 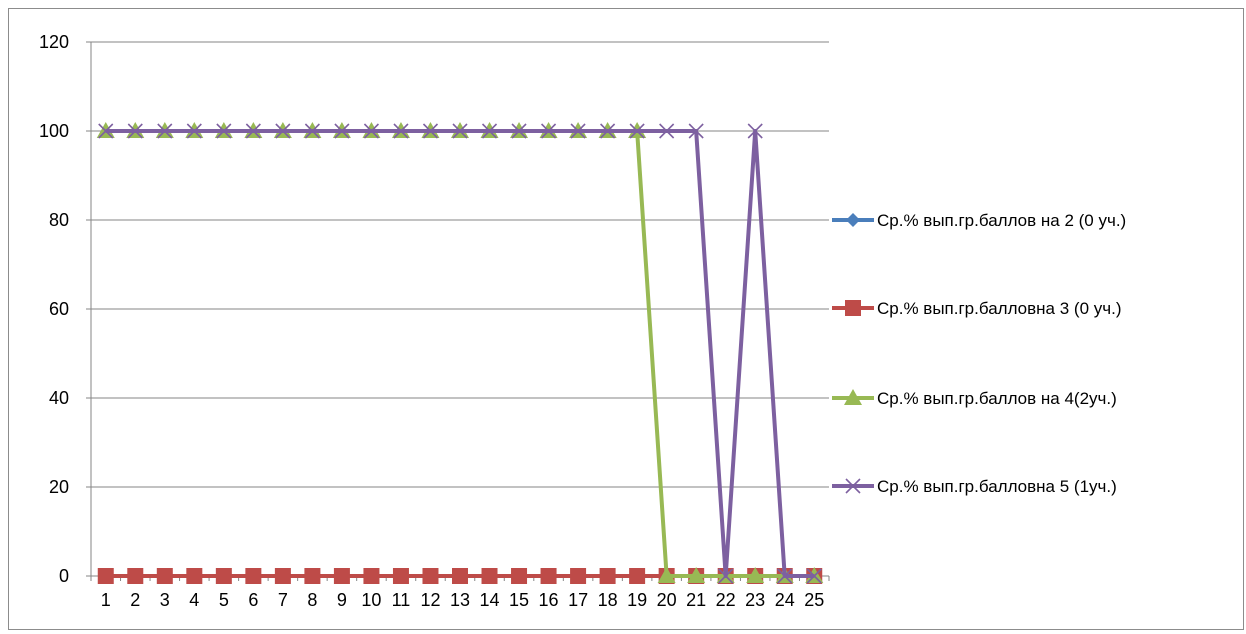 I want to click on y-tick-label: 40, so click(x=59, y=398).